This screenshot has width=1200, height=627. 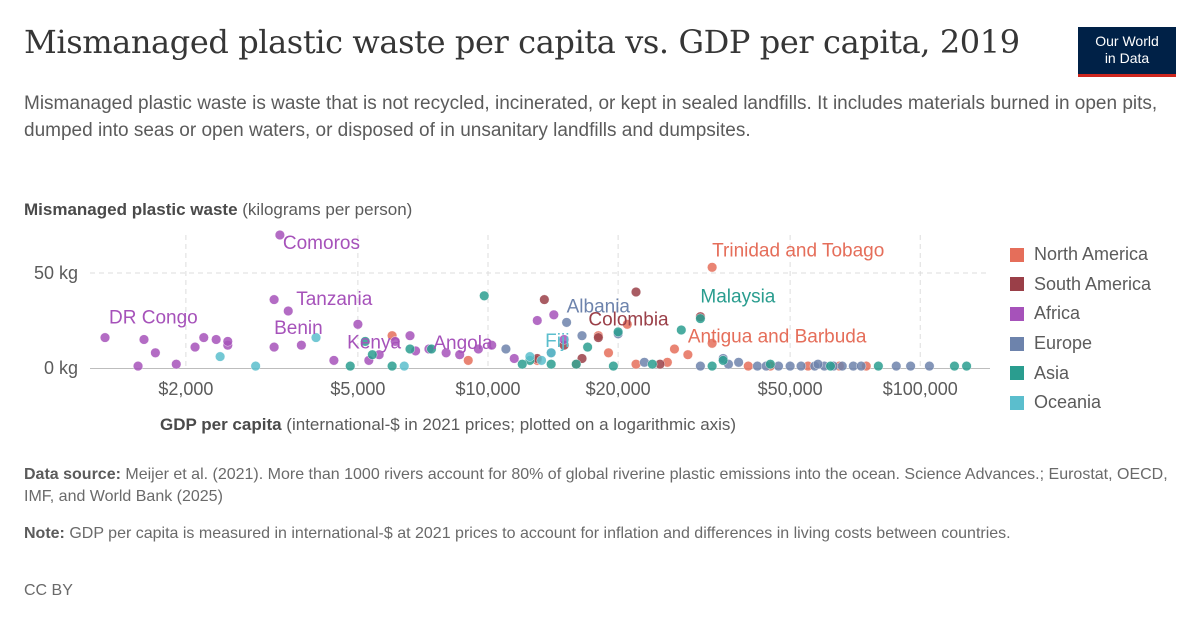 I want to click on point-annotation: Colombia, so click(x=628, y=320).